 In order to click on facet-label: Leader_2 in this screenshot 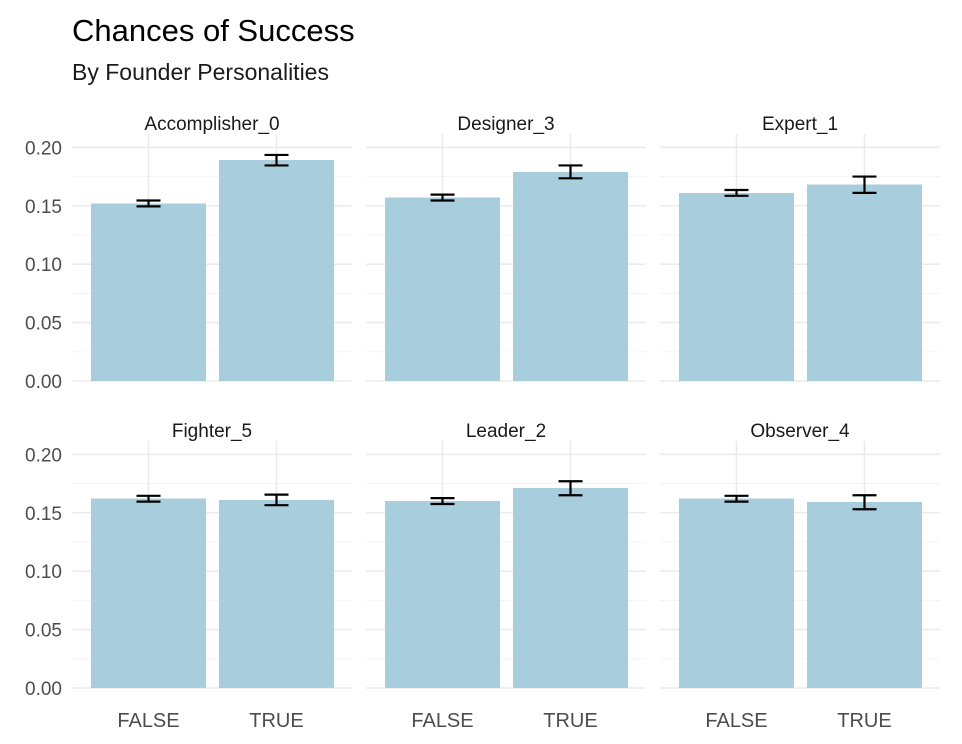, I will do `click(506, 431)`.